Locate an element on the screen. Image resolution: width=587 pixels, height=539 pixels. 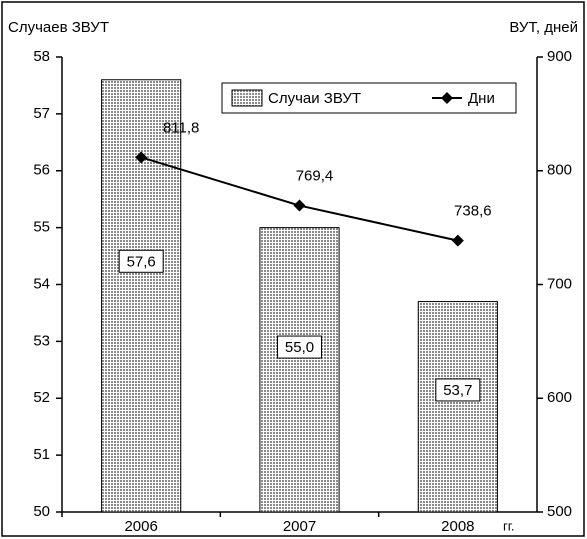
value-label: 811,8 is located at coordinates (181, 127).